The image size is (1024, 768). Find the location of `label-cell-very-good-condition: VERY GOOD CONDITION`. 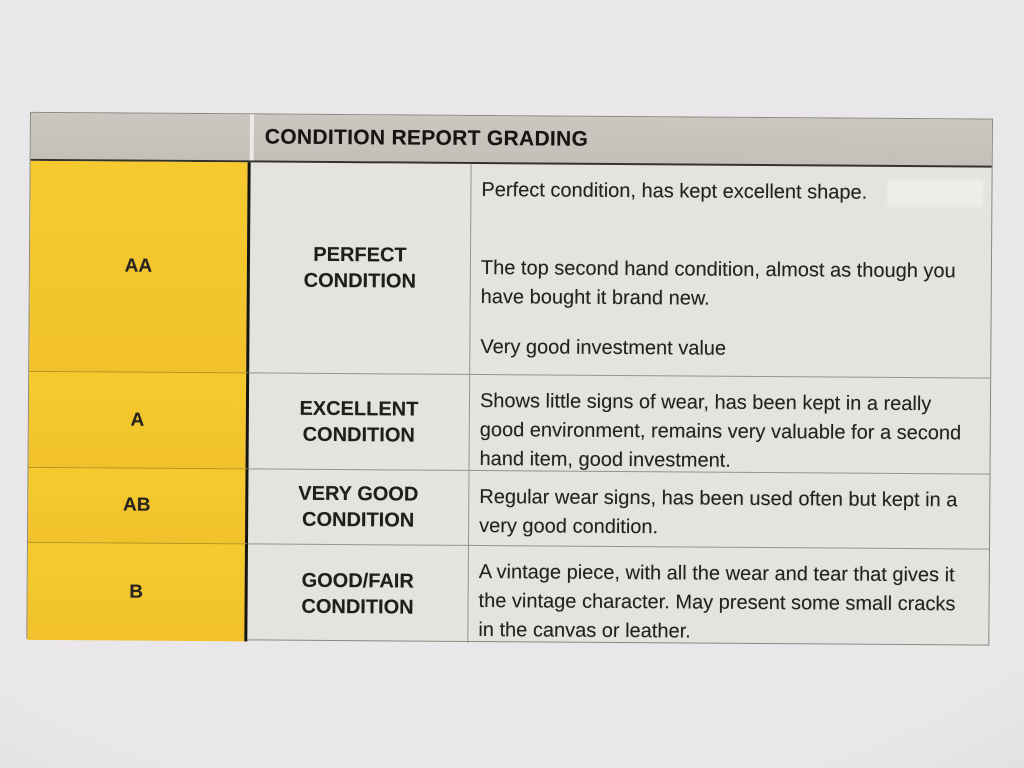

label-cell-very-good-condition: VERY GOOD CONDITION is located at coordinates (358, 506).